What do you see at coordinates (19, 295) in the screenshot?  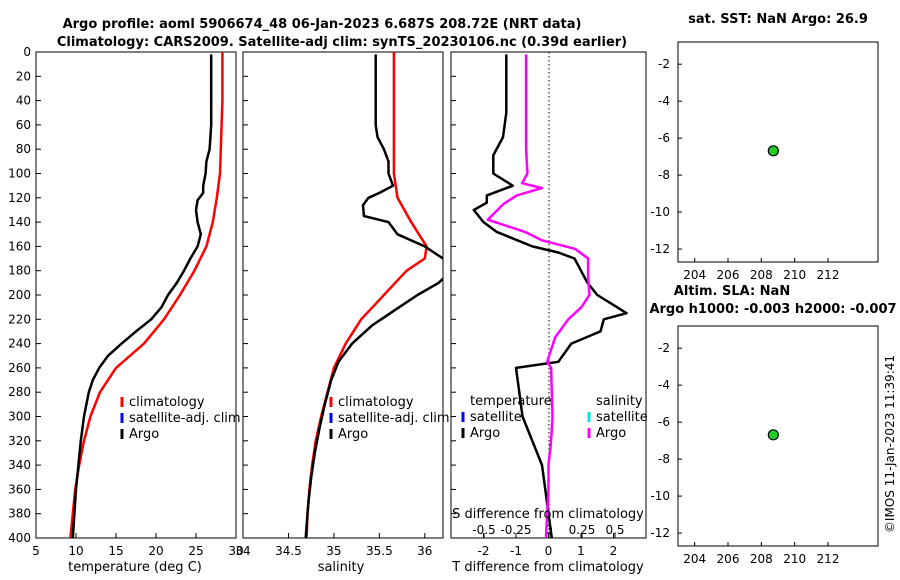 I see `depth-tick-label: 200` at bounding box center [19, 295].